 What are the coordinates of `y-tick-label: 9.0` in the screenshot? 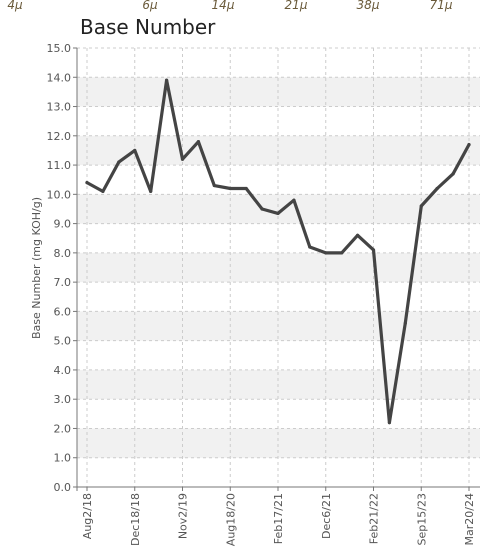 It's located at (63, 224).